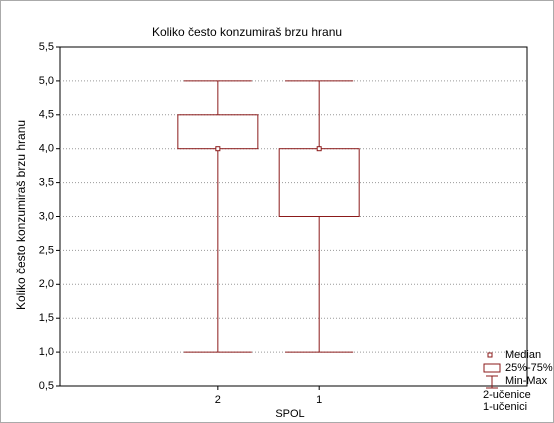  I want to click on legend-label: Median, so click(523, 355).